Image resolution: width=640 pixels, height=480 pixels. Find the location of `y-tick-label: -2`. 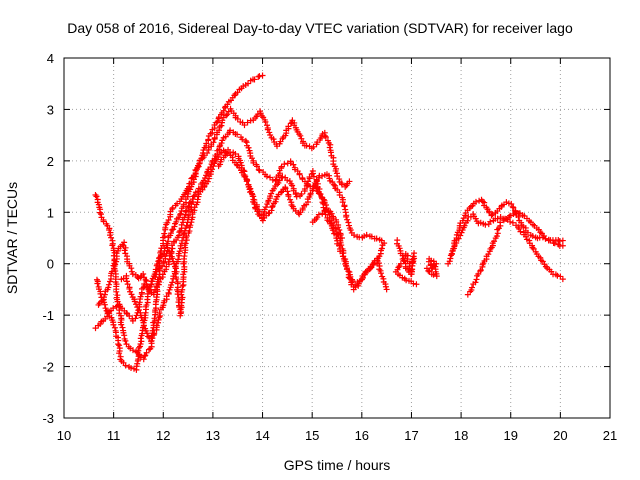

y-tick-label: -2 is located at coordinates (48, 367).